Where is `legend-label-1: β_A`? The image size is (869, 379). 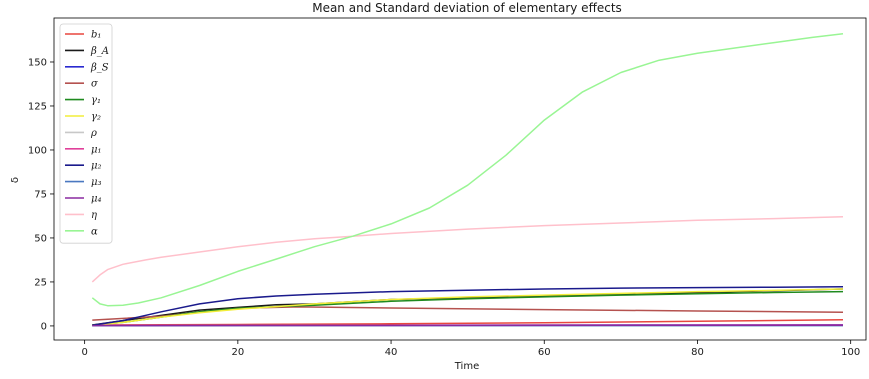 legend-label-1: β_A is located at coordinates (99, 51).